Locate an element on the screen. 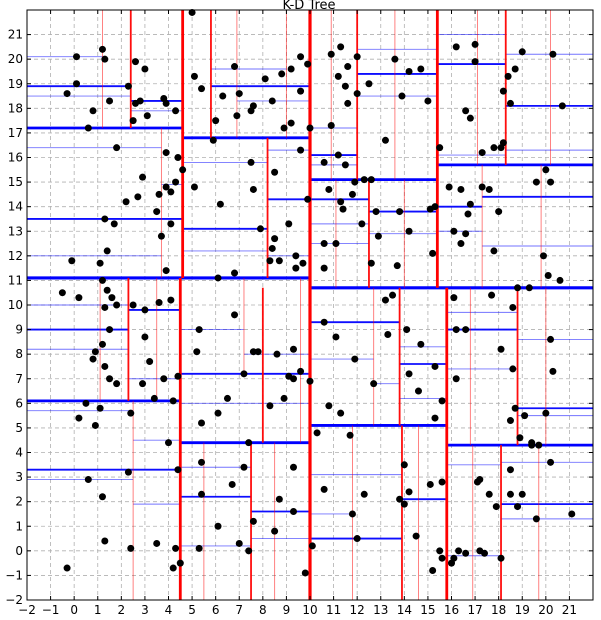  y-tick-label: 5 is located at coordinates (19, 428).